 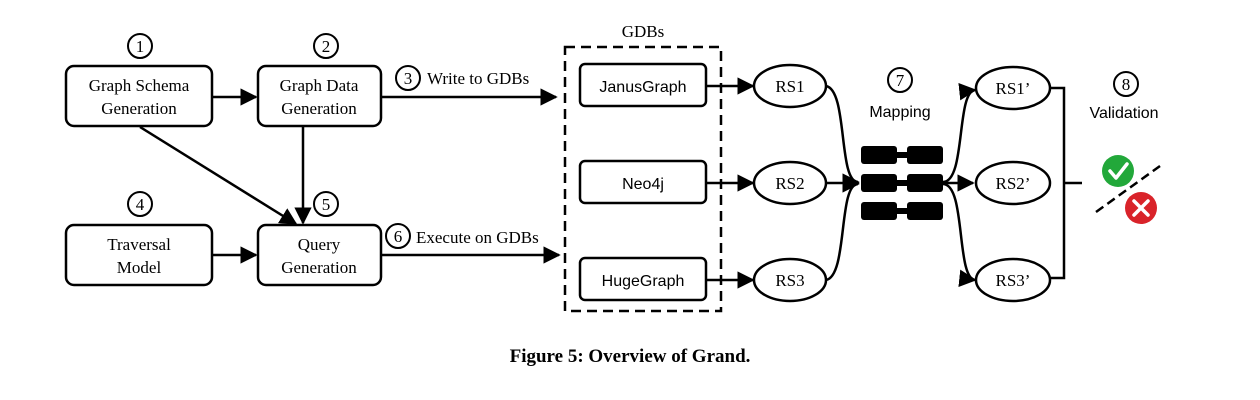 I want to click on janusgraph-box: JanusGraph, so click(x=643, y=85).